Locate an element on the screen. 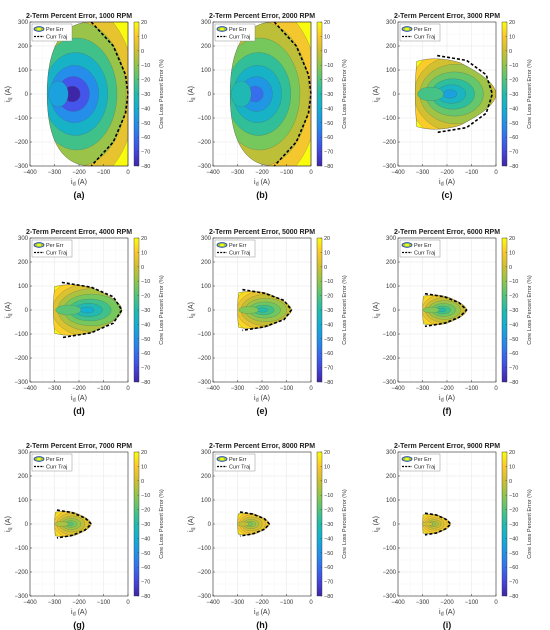  chart-title: 2-Term Percent Error, 6000 RPM is located at coordinates (447, 232).